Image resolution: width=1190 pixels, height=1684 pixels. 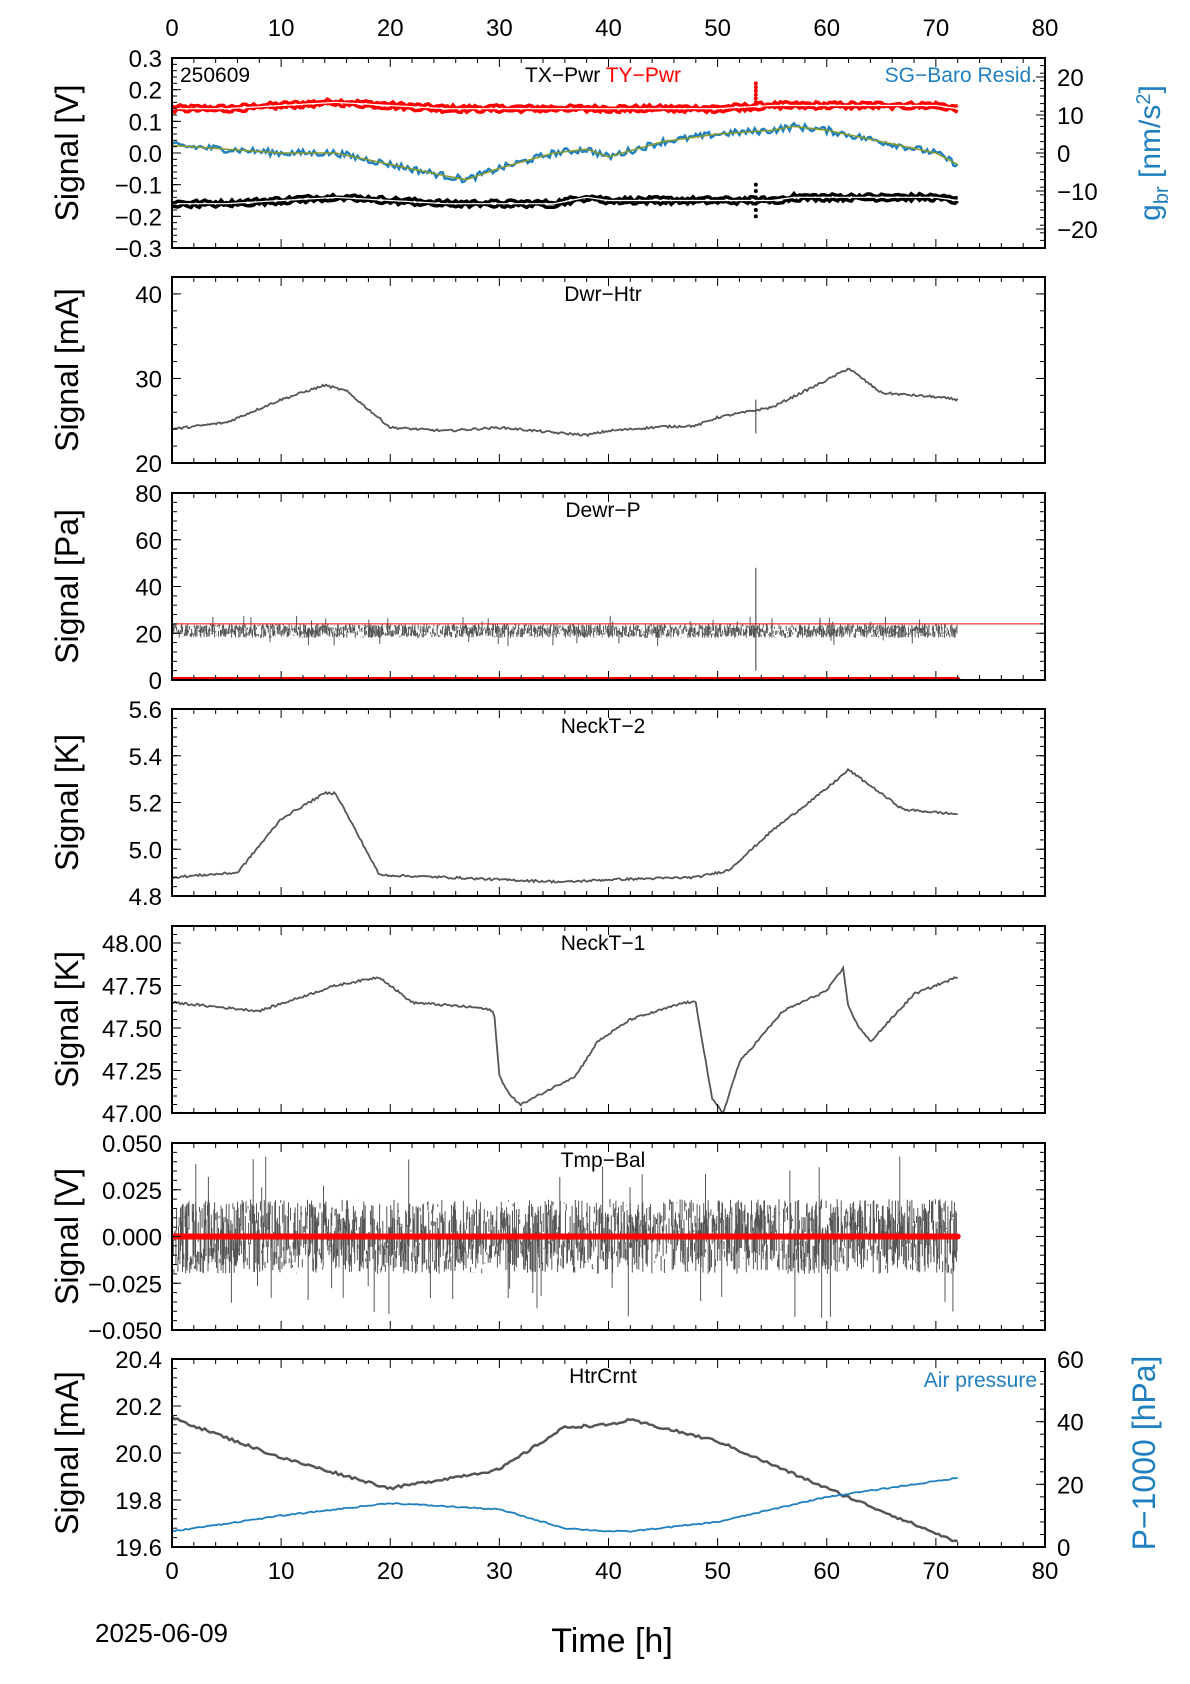 I want to click on y-axis-label: Signal [Pa], so click(x=67, y=586).